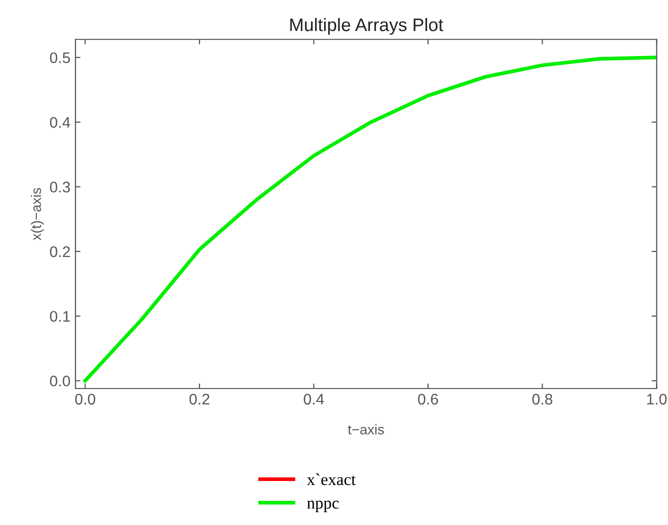  Describe the element at coordinates (542, 399) in the screenshot. I see `x-tick-label: 0.8` at that location.